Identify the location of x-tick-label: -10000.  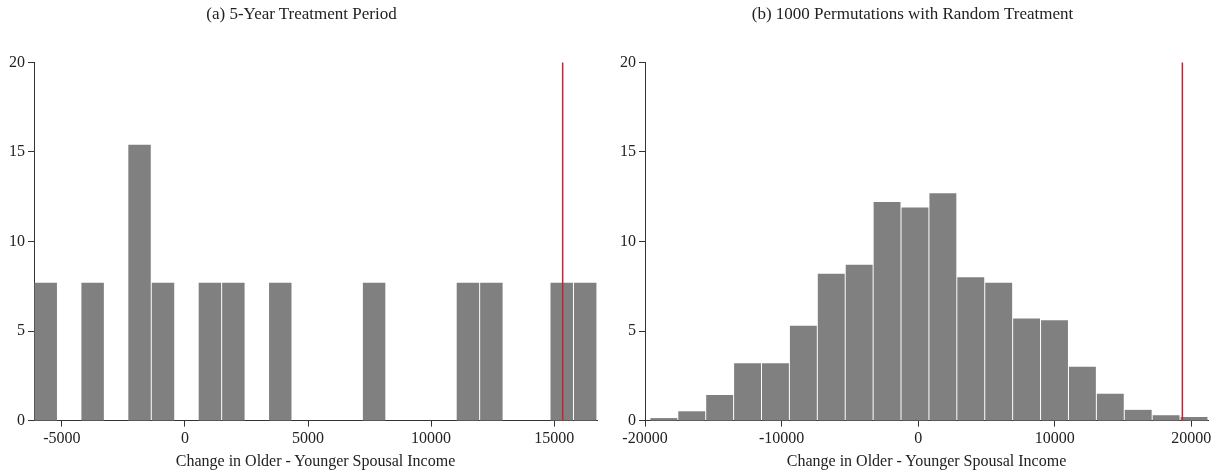
(781, 438).